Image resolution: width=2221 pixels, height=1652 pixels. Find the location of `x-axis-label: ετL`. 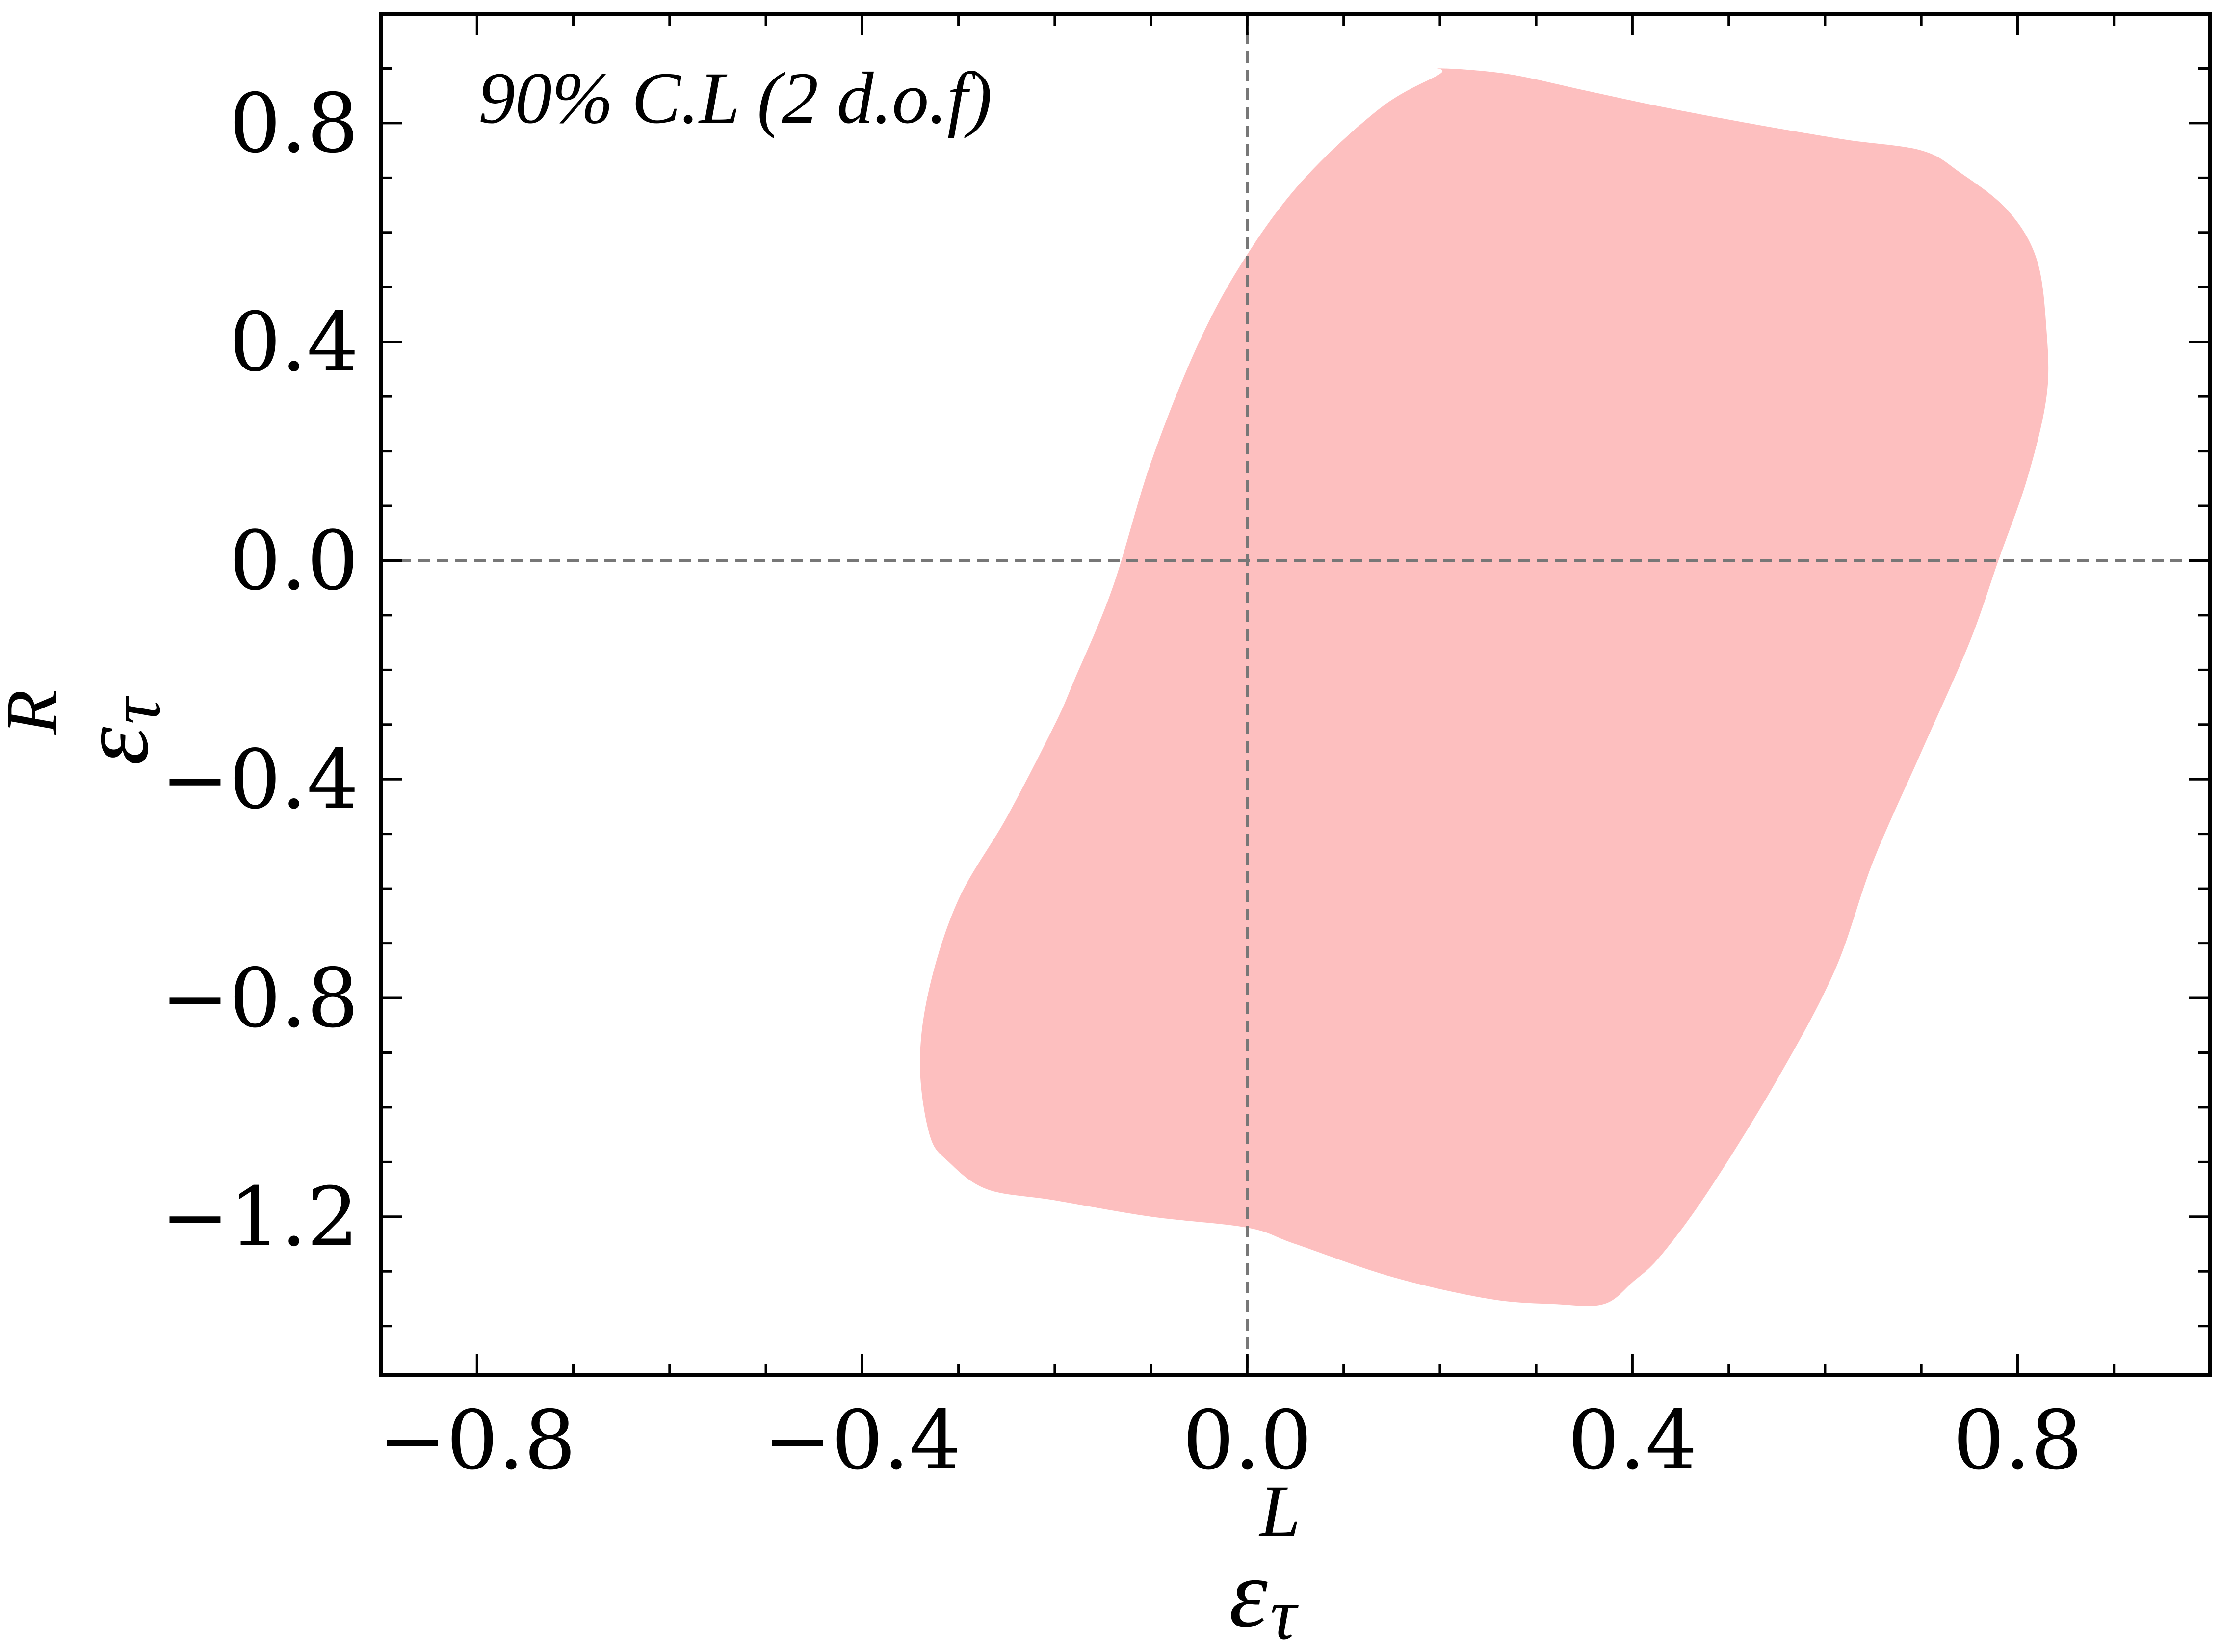

x-axis-label: ετL is located at coordinates (1265, 1561).